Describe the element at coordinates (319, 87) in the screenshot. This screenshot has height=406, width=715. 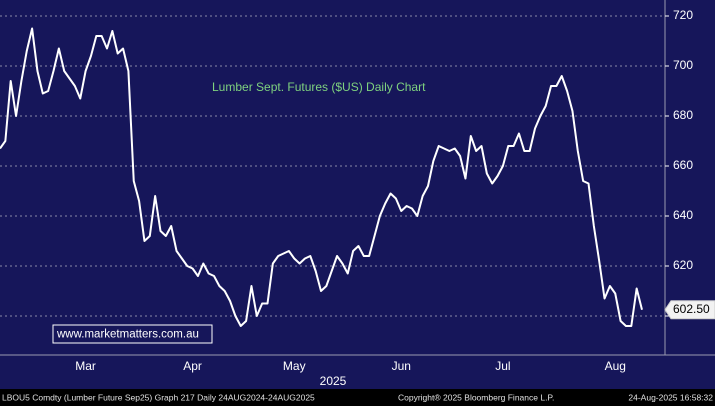
I see `chart-title: Lumber Sept. Futures ($US) Daily Chart` at that location.